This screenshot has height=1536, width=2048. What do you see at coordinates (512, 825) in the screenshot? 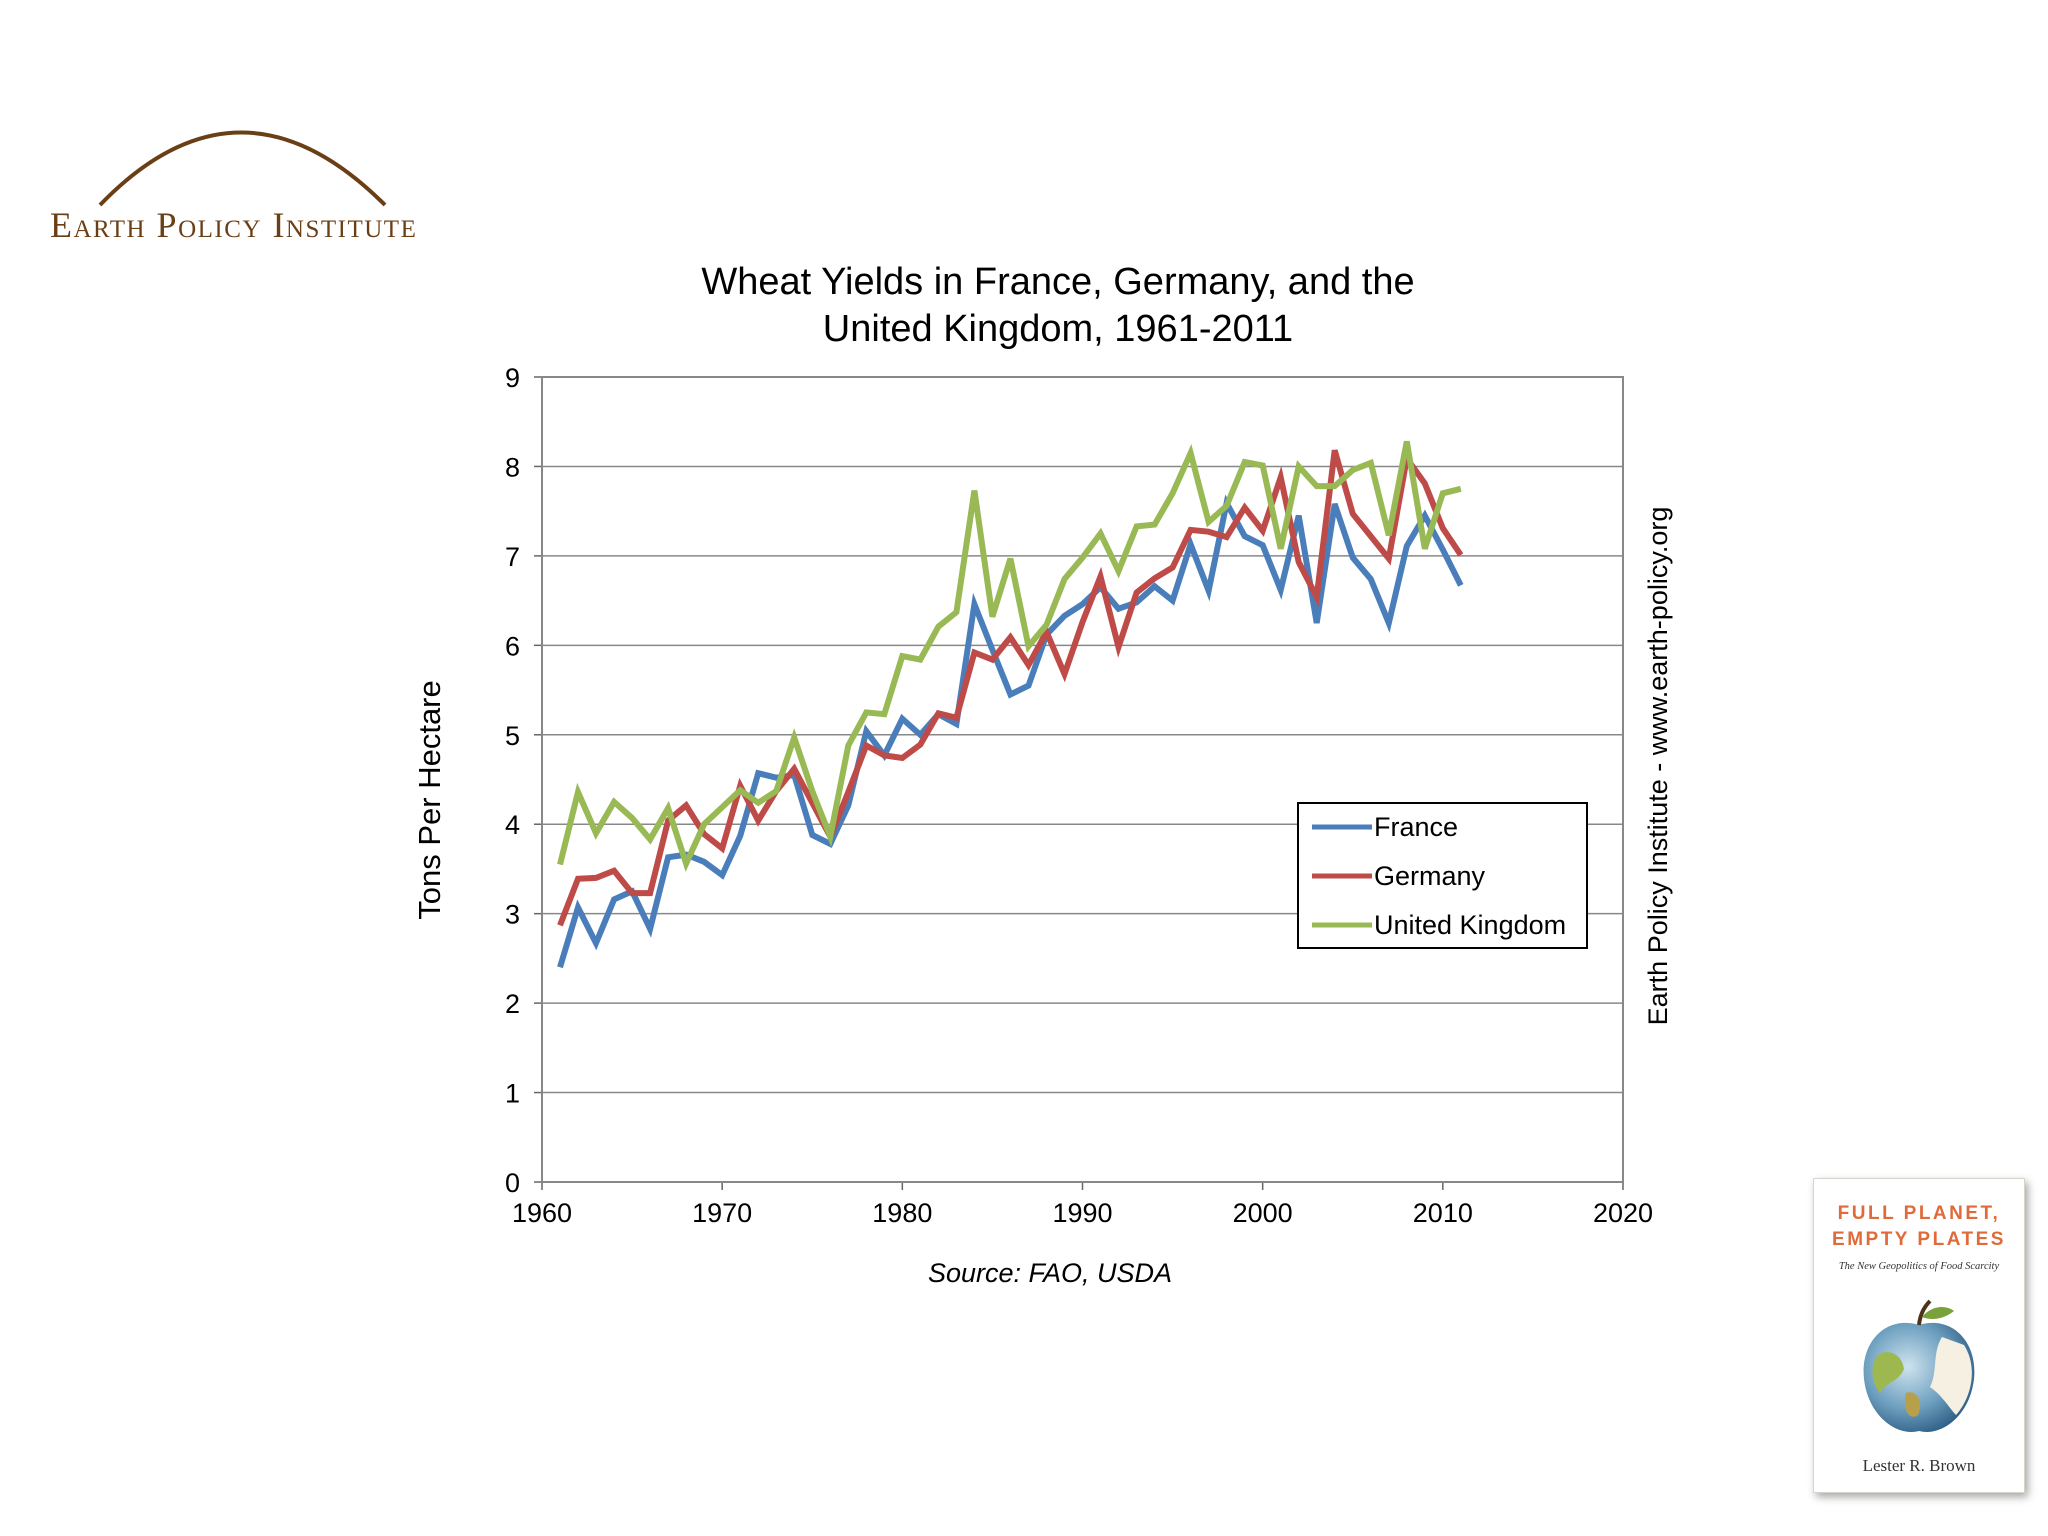
I see `tick-label-y-4: 4` at bounding box center [512, 825].